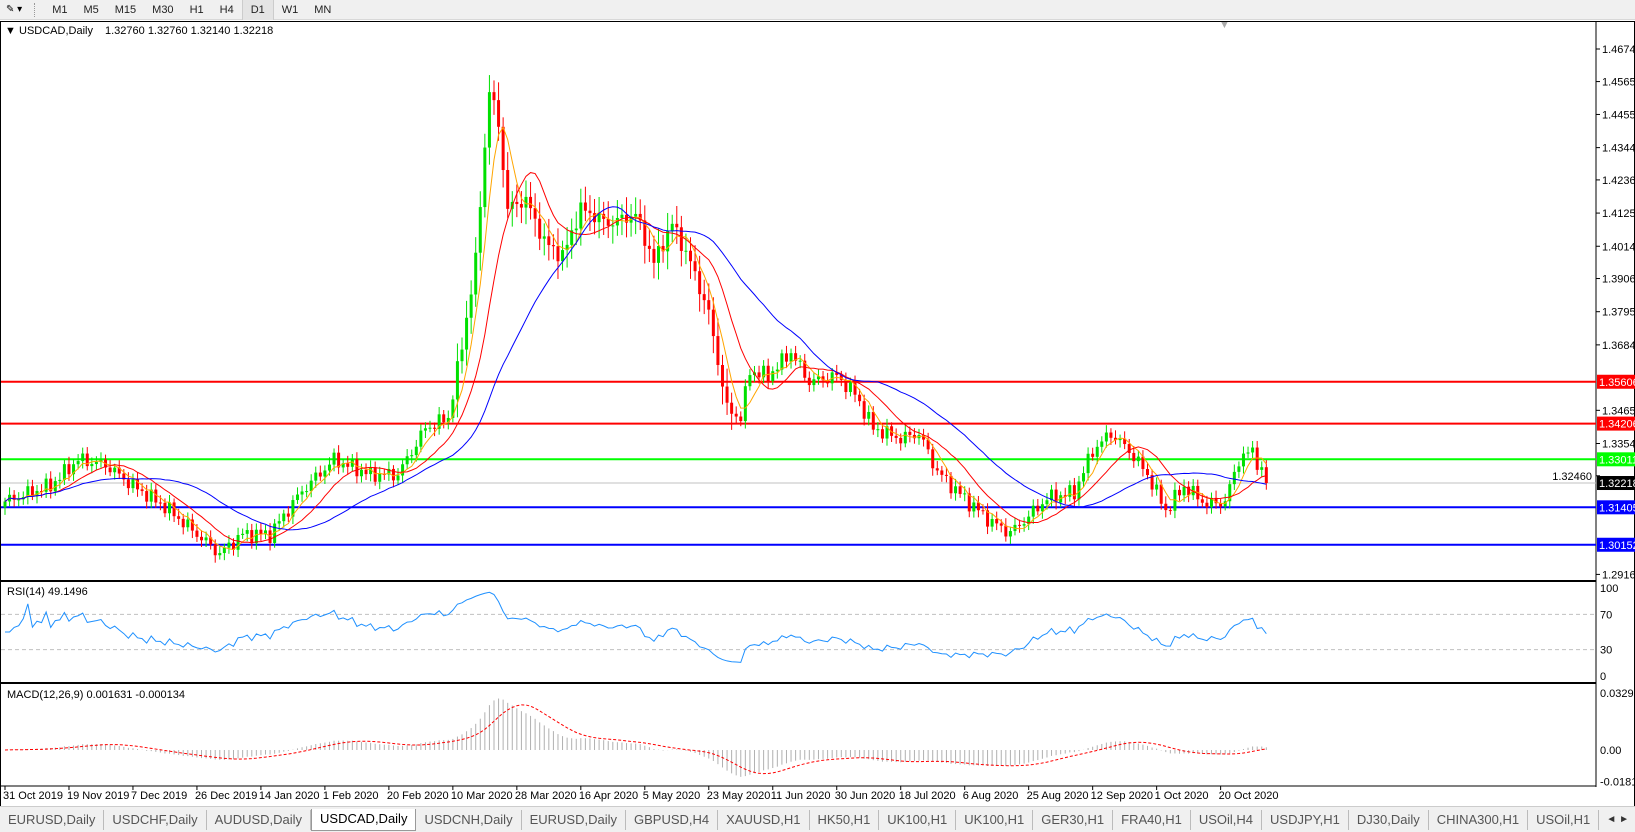 This screenshot has height=832, width=1635. I want to click on toolbar-dropdown-icon: ✎ ▾, so click(14, 9).